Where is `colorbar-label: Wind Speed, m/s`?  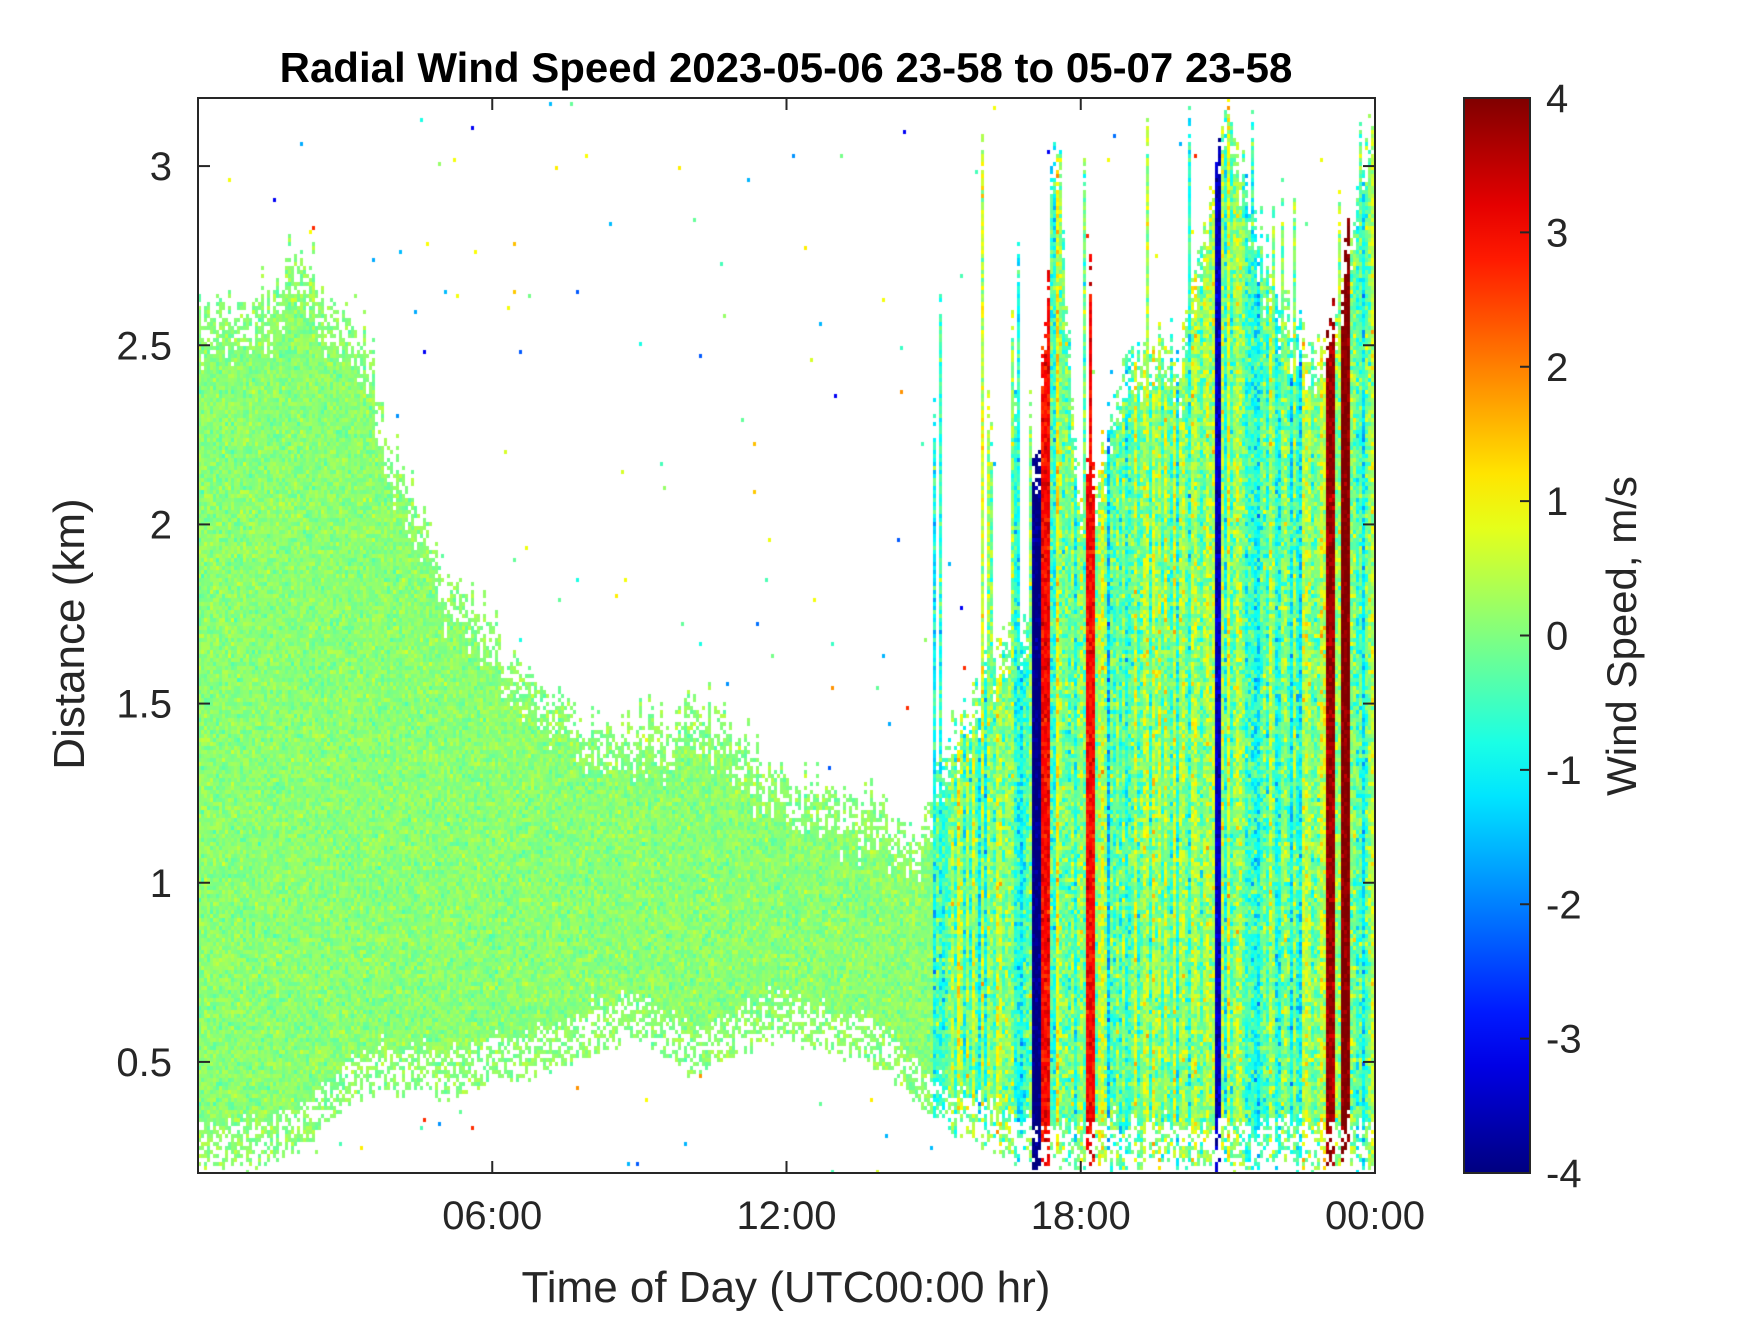 colorbar-label: Wind Speed, m/s is located at coordinates (1621, 636).